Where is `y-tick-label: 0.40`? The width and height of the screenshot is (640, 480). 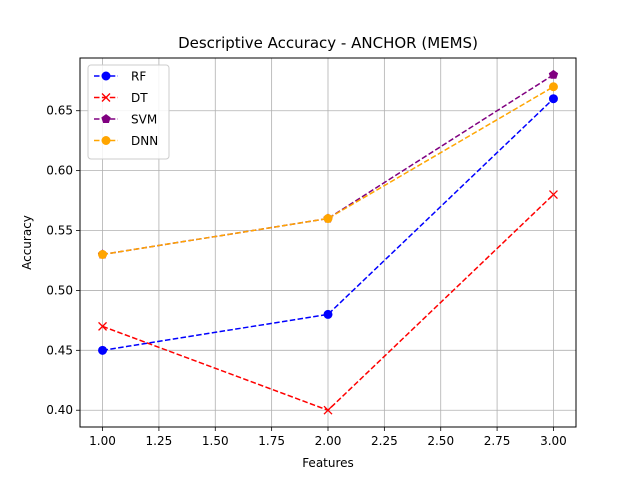 y-tick-label: 0.40 is located at coordinates (59, 410).